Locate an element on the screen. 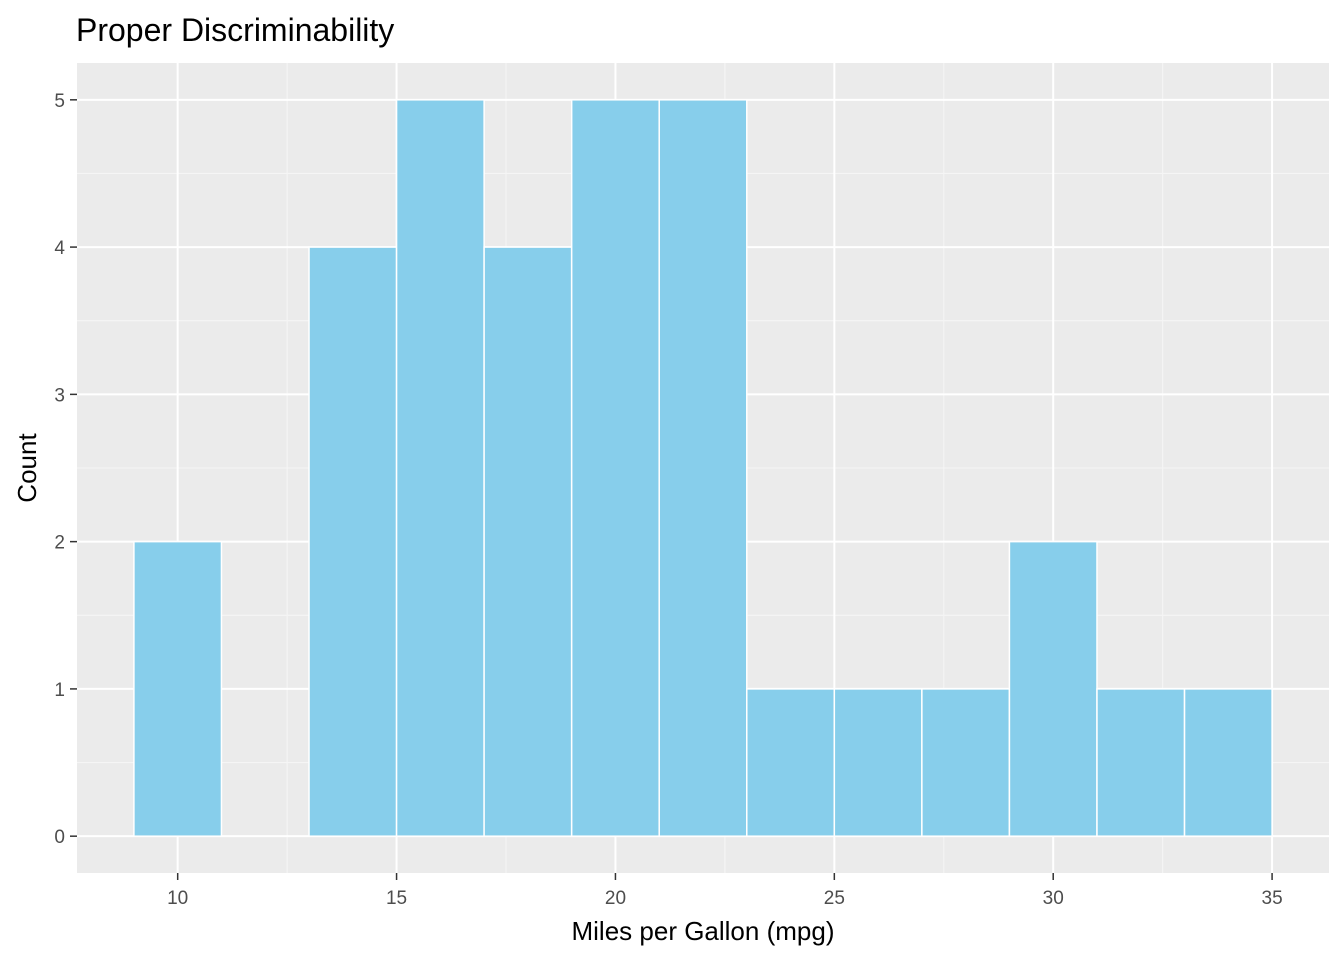 This screenshot has width=1344, height=960. x-tick-label: 30 is located at coordinates (1053, 898).